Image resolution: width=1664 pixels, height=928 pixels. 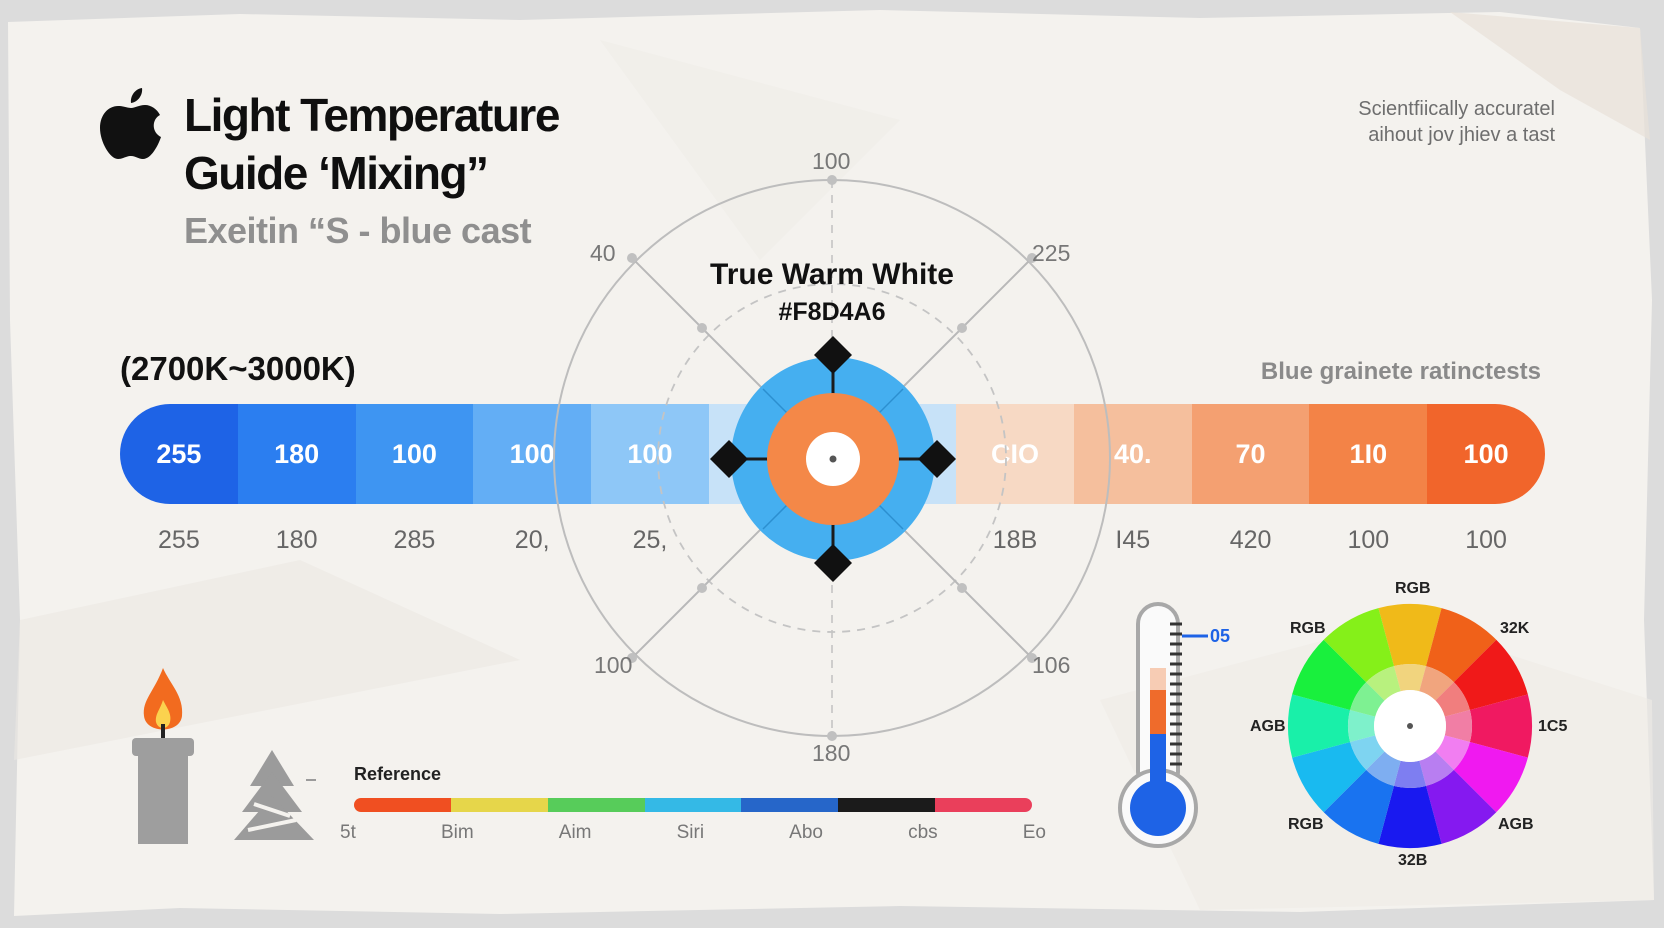 What do you see at coordinates (833, 459) in the screenshot?
I see `crosshair-target-icon` at bounding box center [833, 459].